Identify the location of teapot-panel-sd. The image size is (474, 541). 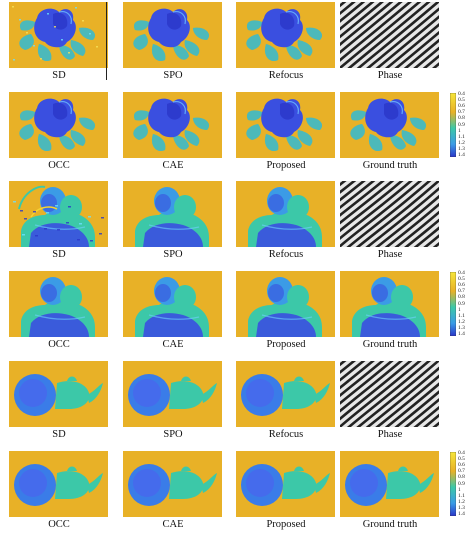
(58, 394).